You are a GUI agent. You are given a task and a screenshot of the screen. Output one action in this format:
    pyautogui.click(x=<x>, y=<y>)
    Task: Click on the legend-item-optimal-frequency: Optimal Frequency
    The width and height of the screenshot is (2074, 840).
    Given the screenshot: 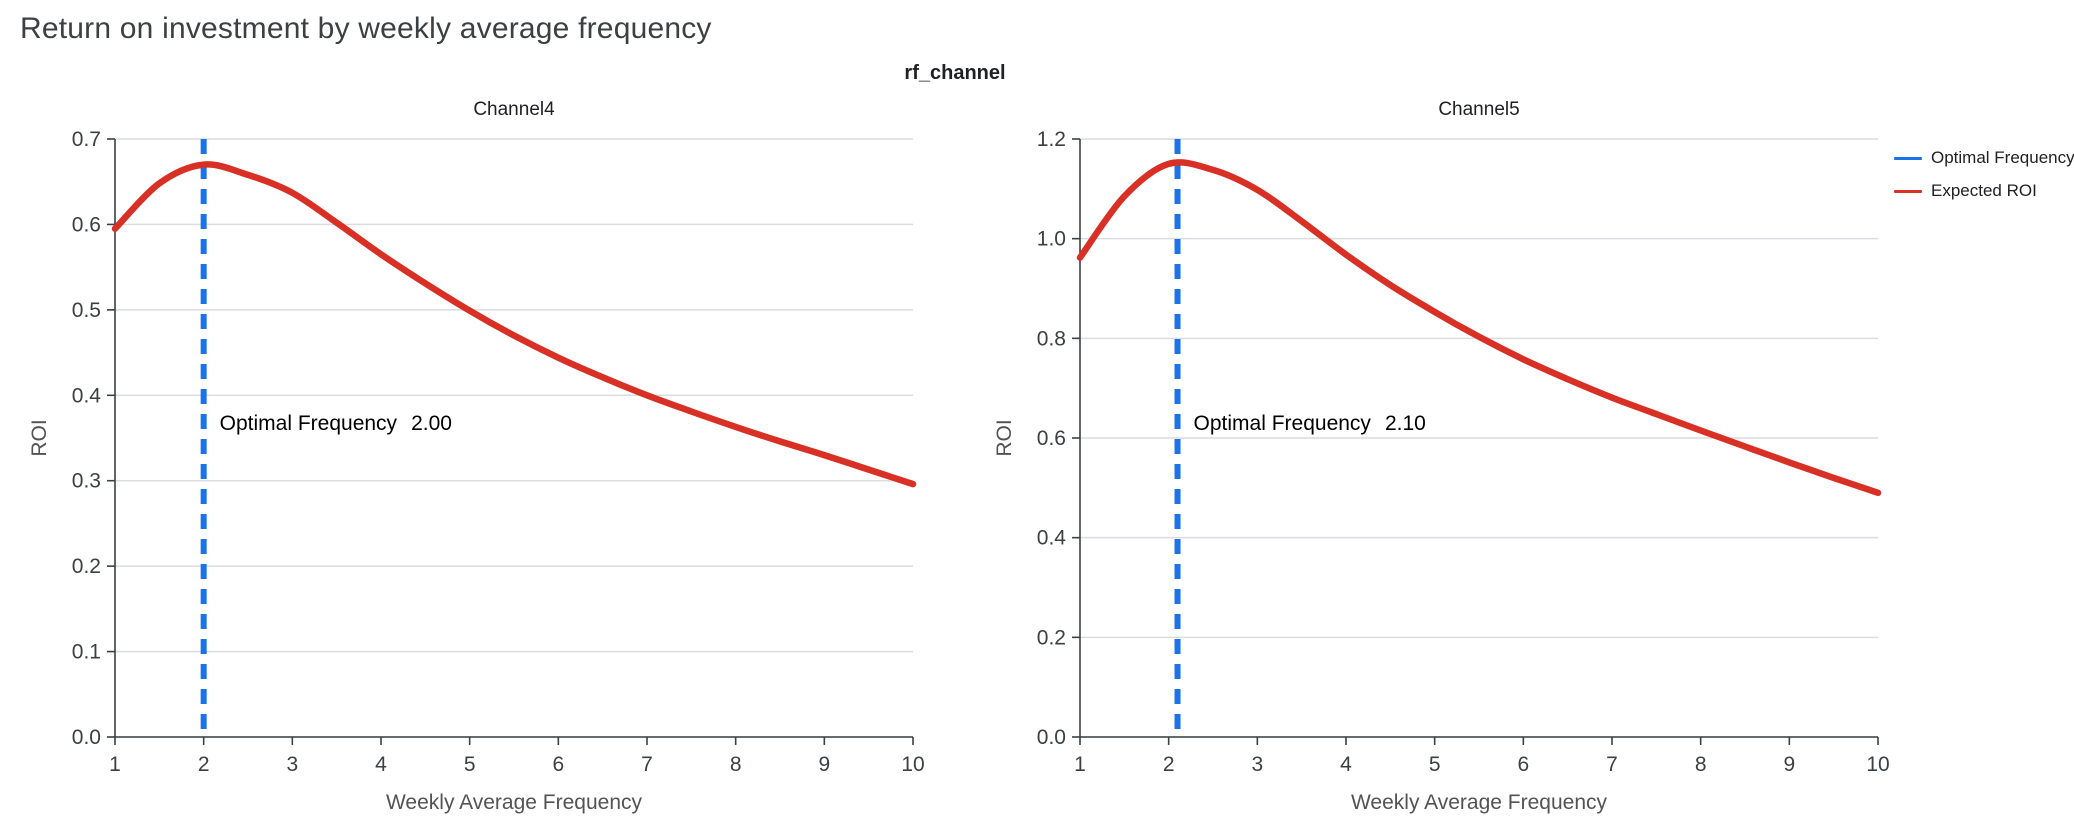 What is the action you would take?
    pyautogui.click(x=1984, y=158)
    